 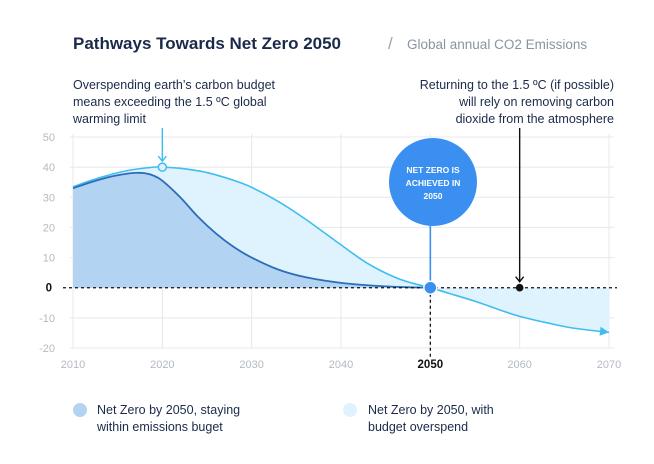 I want to click on x-tick-label-2020: 2020, so click(x=162, y=365).